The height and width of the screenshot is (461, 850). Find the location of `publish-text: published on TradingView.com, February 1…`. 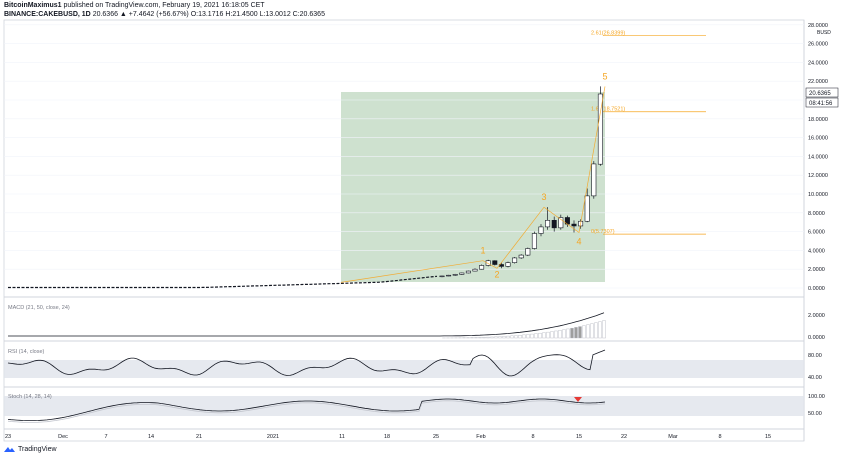

publish-text: published on TradingView.com, February 1… is located at coordinates (163, 5).